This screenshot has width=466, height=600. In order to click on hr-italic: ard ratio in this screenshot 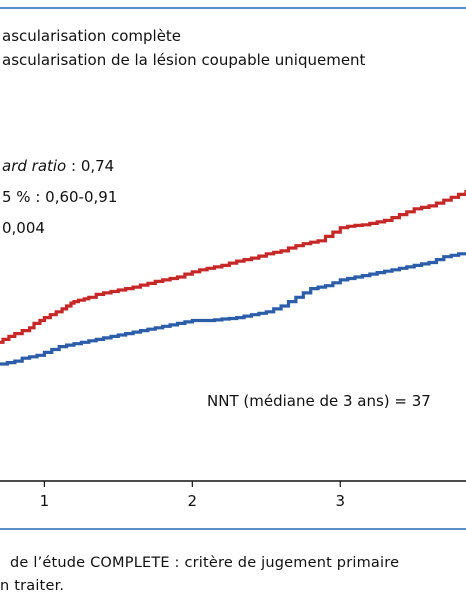, I will do `click(34, 166)`.